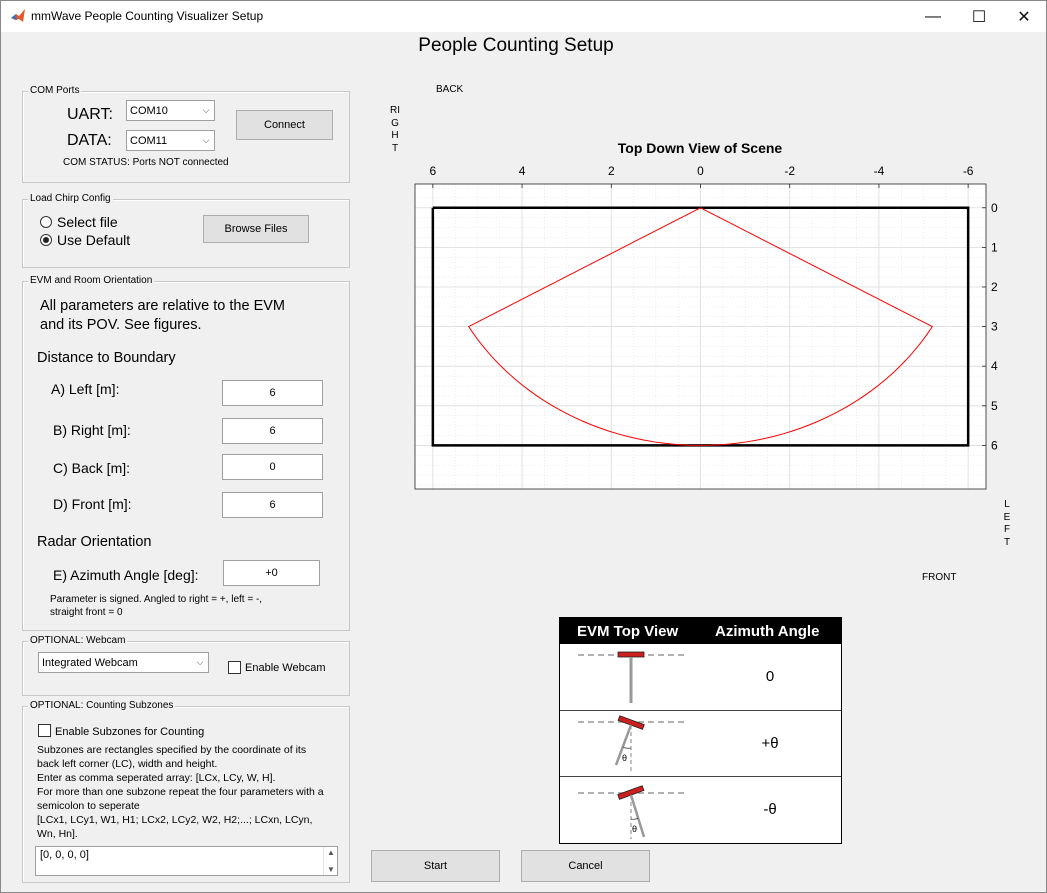  Describe the element at coordinates (256, 229) in the screenshot. I see `browse-files-button: Browse Files` at that location.